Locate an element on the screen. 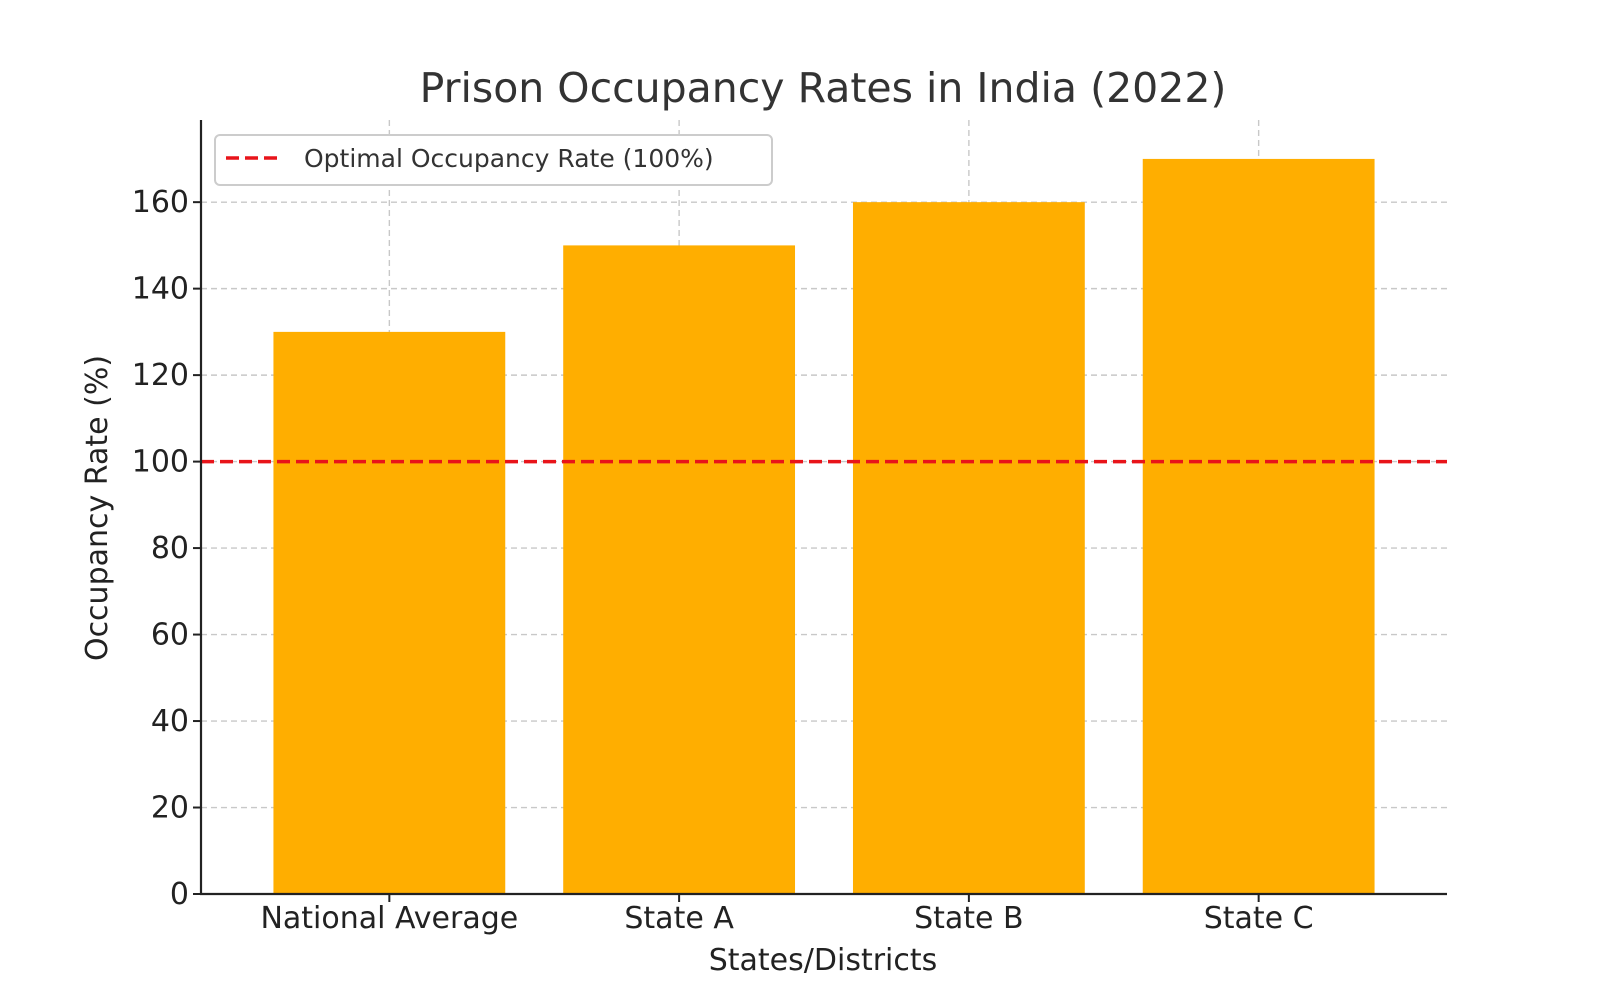 This screenshot has height=1000, width=1600. y-tick-label: 80 is located at coordinates (170, 548).